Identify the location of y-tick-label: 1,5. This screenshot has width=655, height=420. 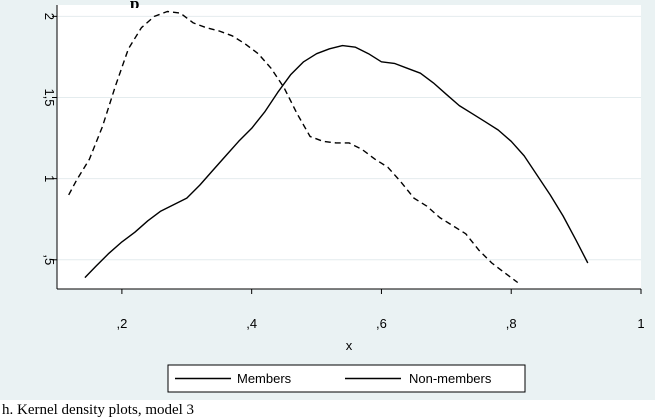
(49, 97).